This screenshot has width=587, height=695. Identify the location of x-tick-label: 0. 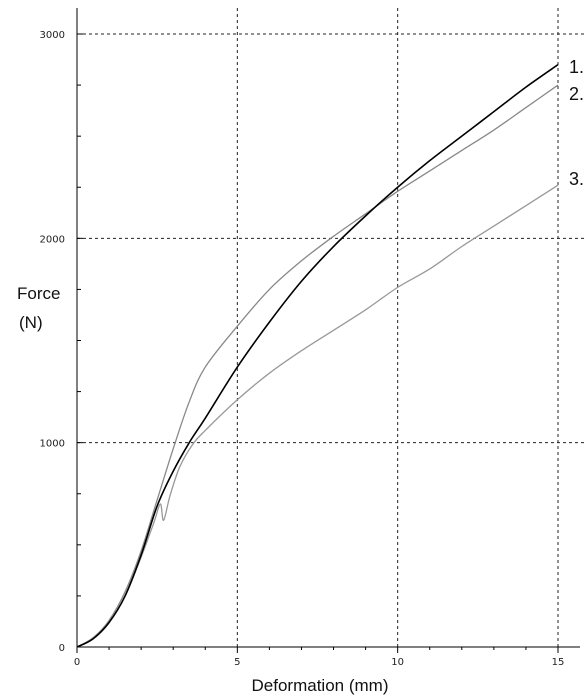
(77, 662).